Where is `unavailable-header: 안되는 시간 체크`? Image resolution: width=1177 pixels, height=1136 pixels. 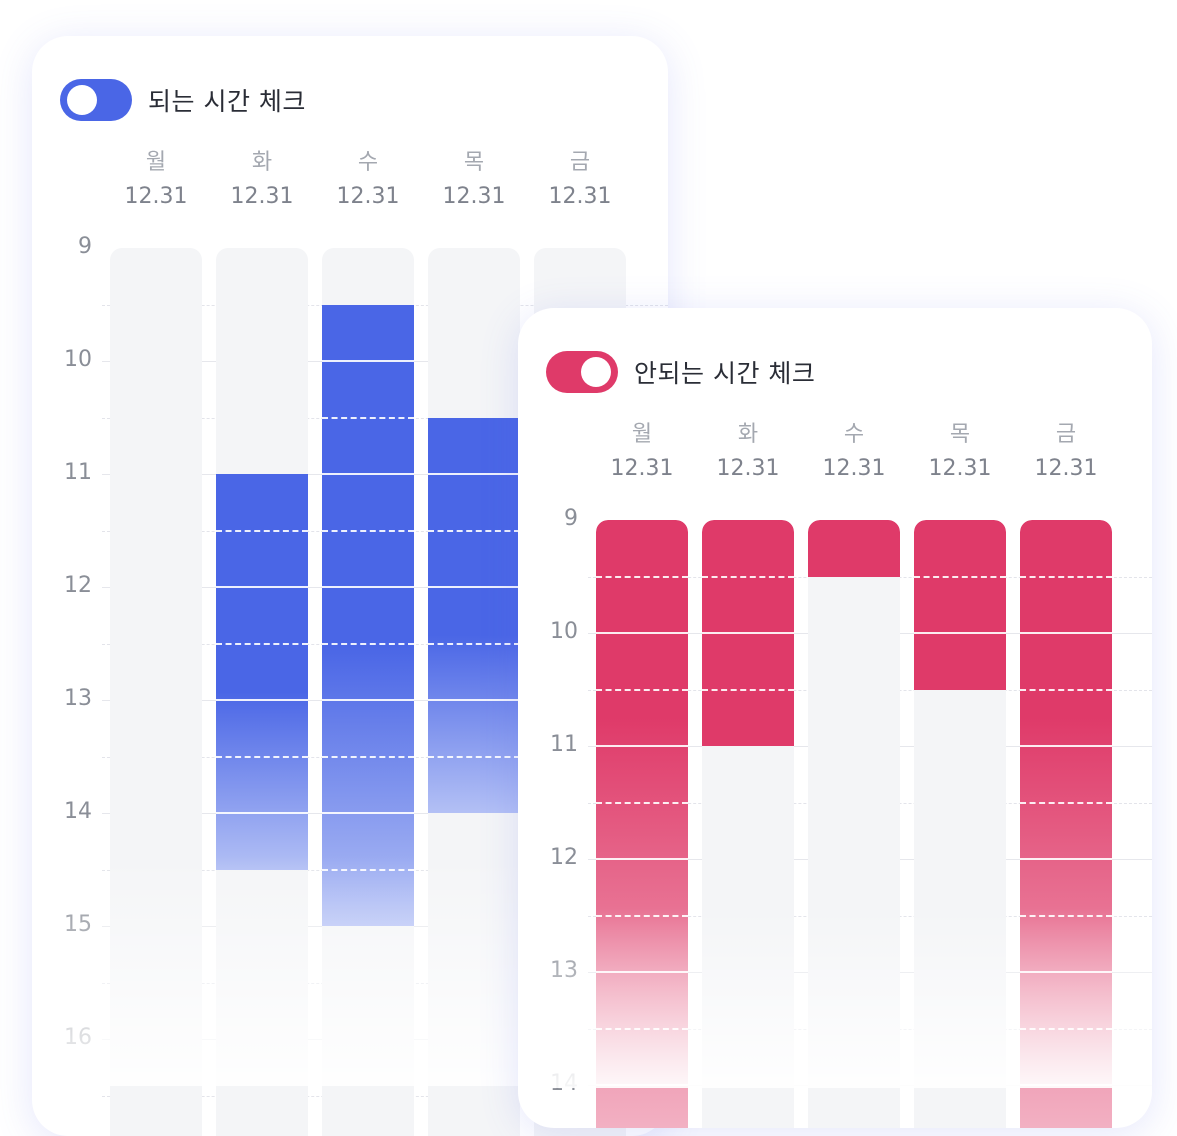 unavailable-header: 안되는 시간 체크 is located at coordinates (680, 372).